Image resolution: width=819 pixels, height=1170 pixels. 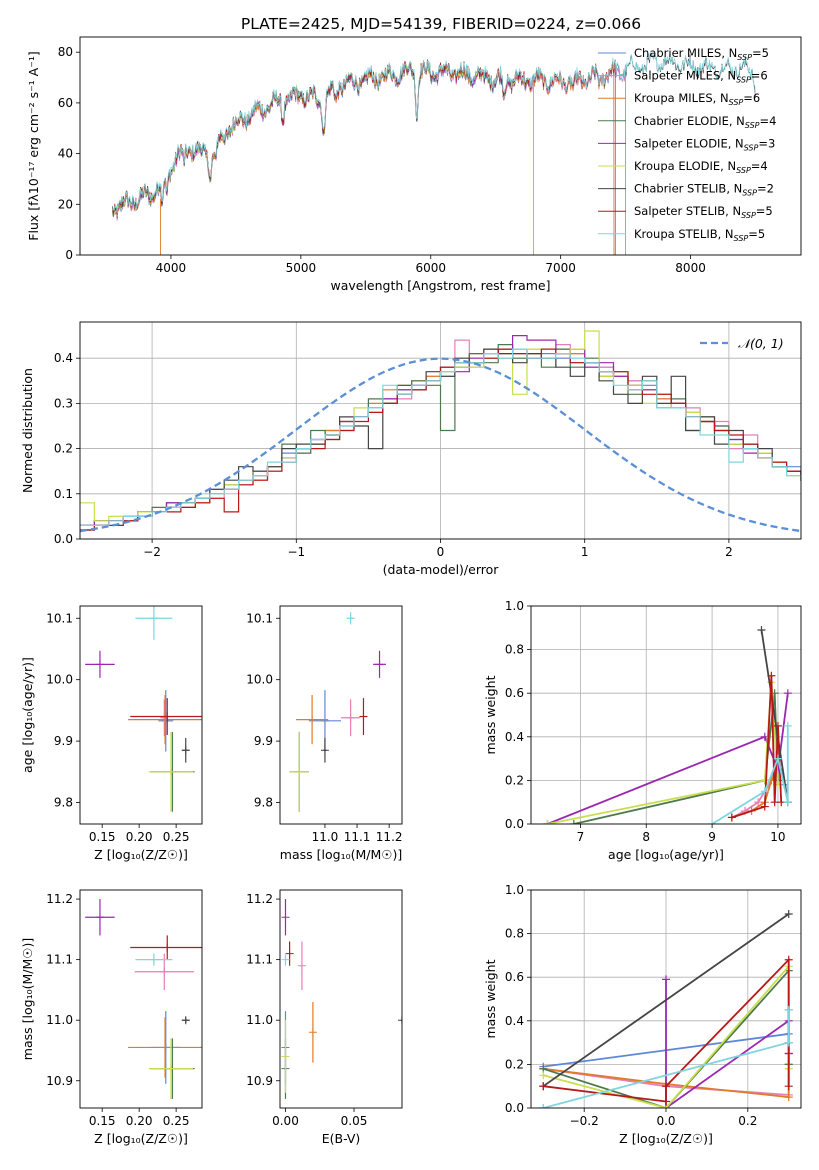 What do you see at coordinates (777, 837) in the screenshot?
I see `x-tick-label: 10` at bounding box center [777, 837].